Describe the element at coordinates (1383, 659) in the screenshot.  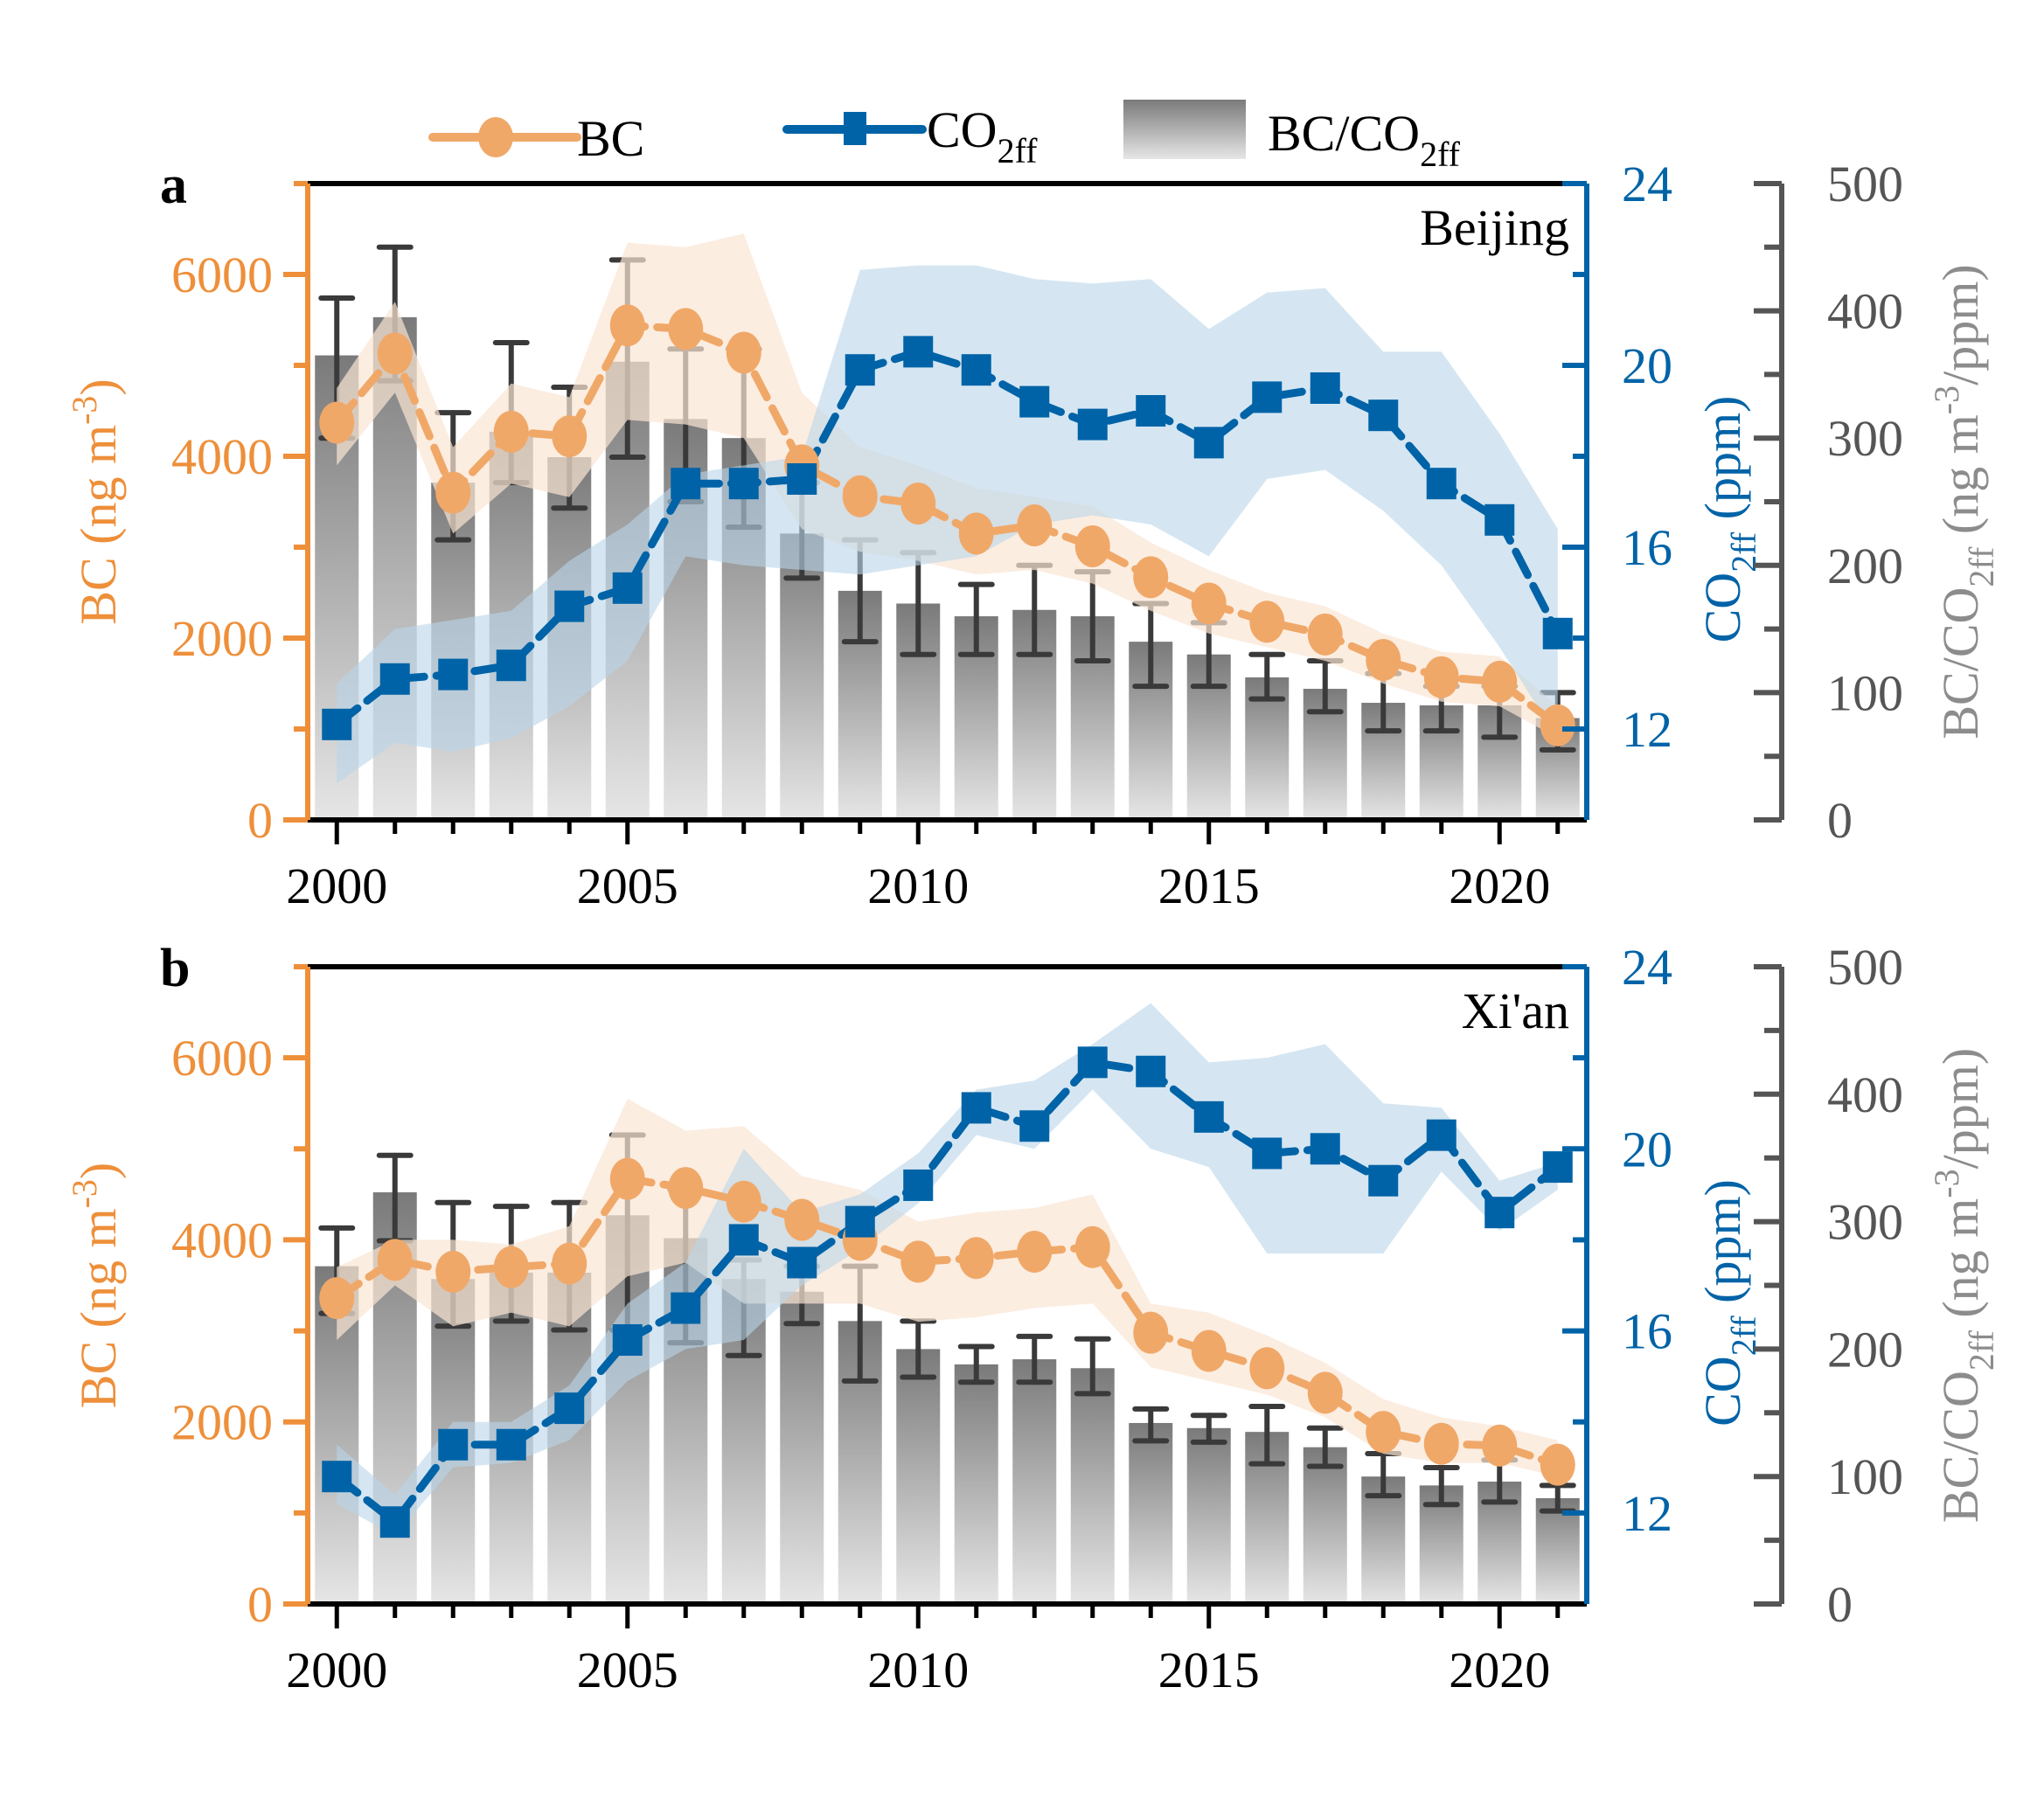
I see `bc-point-2018` at that location.